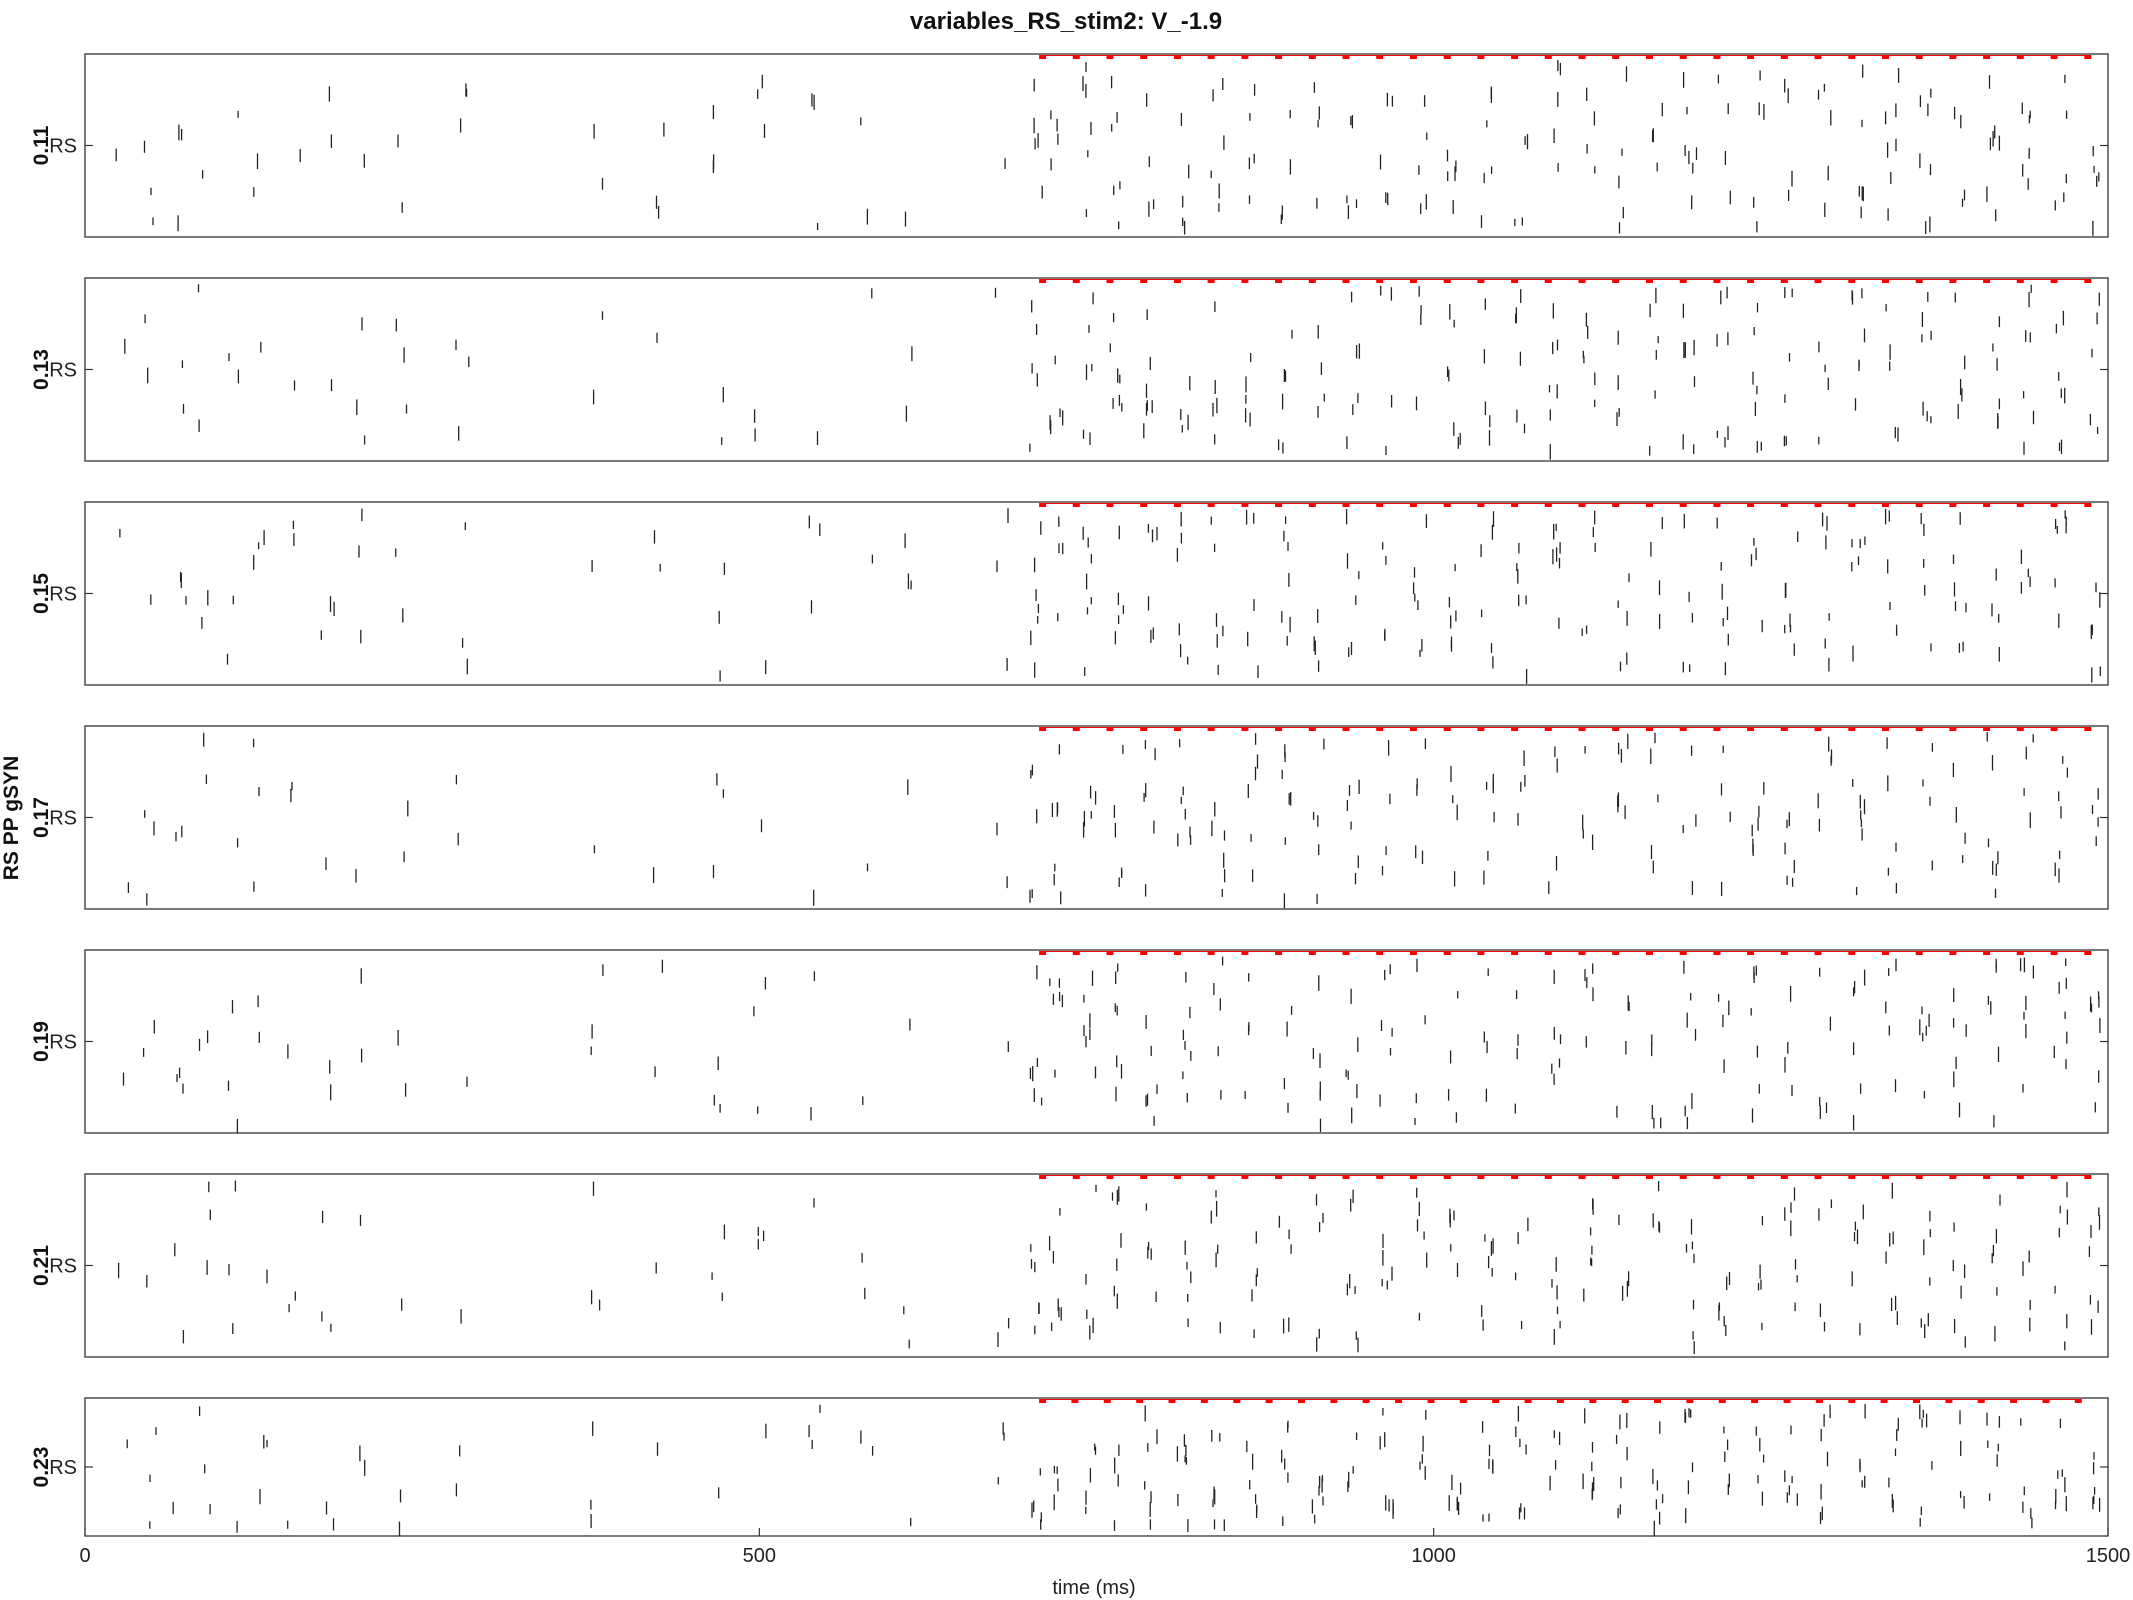 This screenshot has height=1600, width=2133. Describe the element at coordinates (2108, 1556) in the screenshot. I see `x-tick-label: 1500` at that location.